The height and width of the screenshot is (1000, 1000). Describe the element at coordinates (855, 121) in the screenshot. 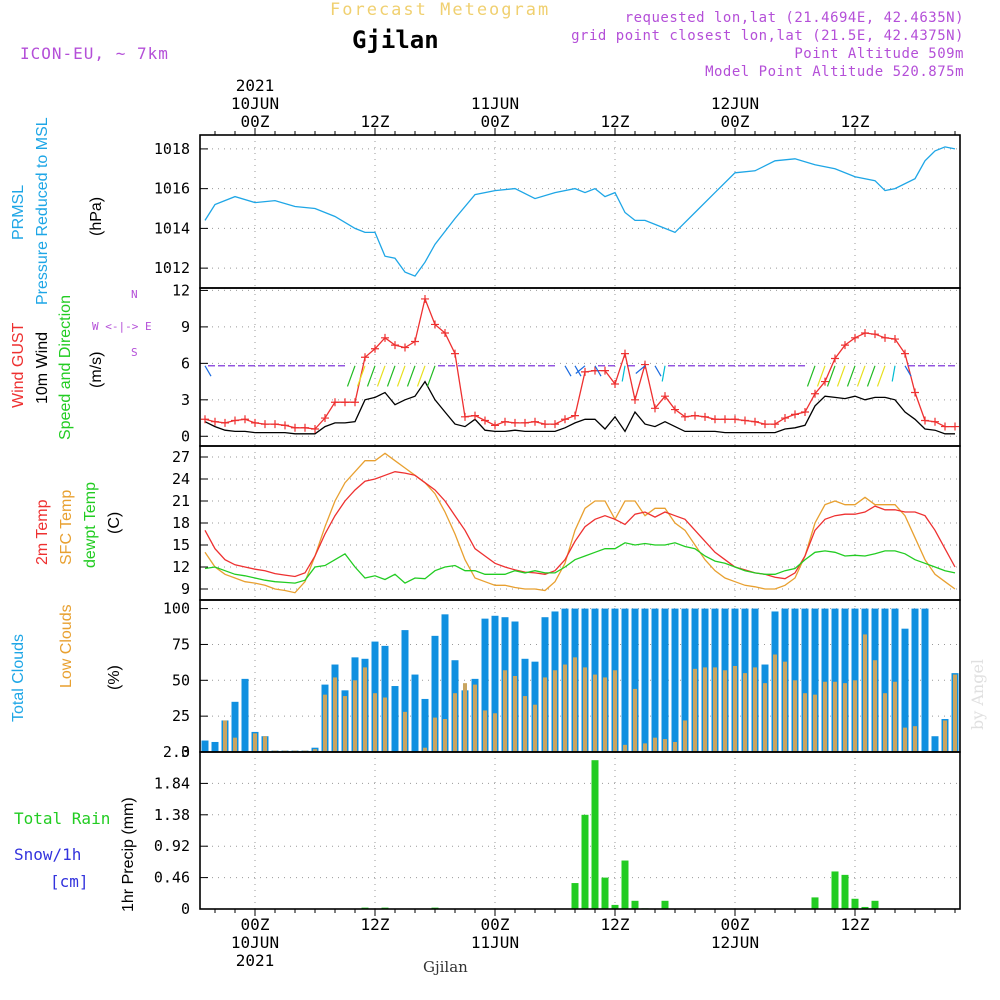

I see `top-xtick-label: 12Z` at that location.